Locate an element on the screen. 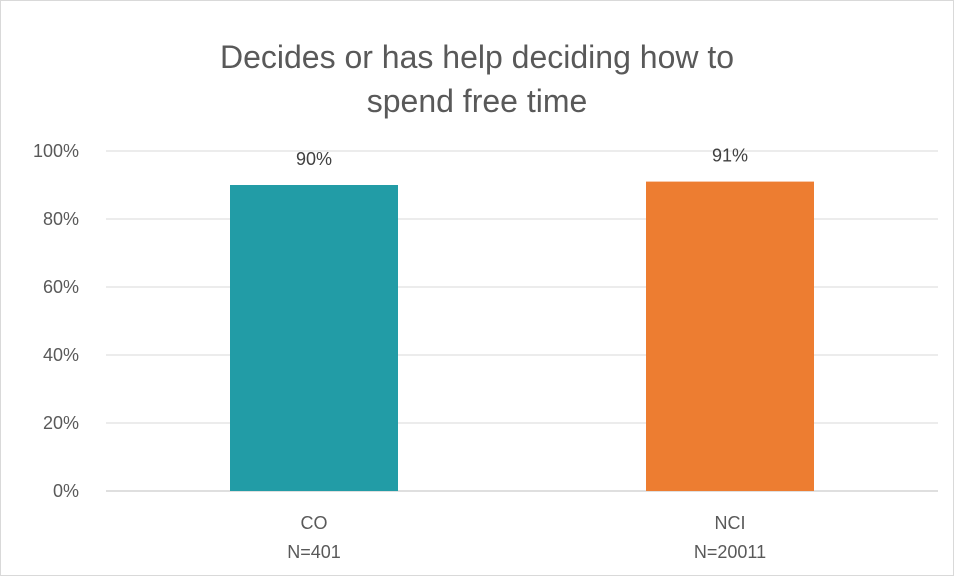  y-tick-label: 20% is located at coordinates (61, 423).